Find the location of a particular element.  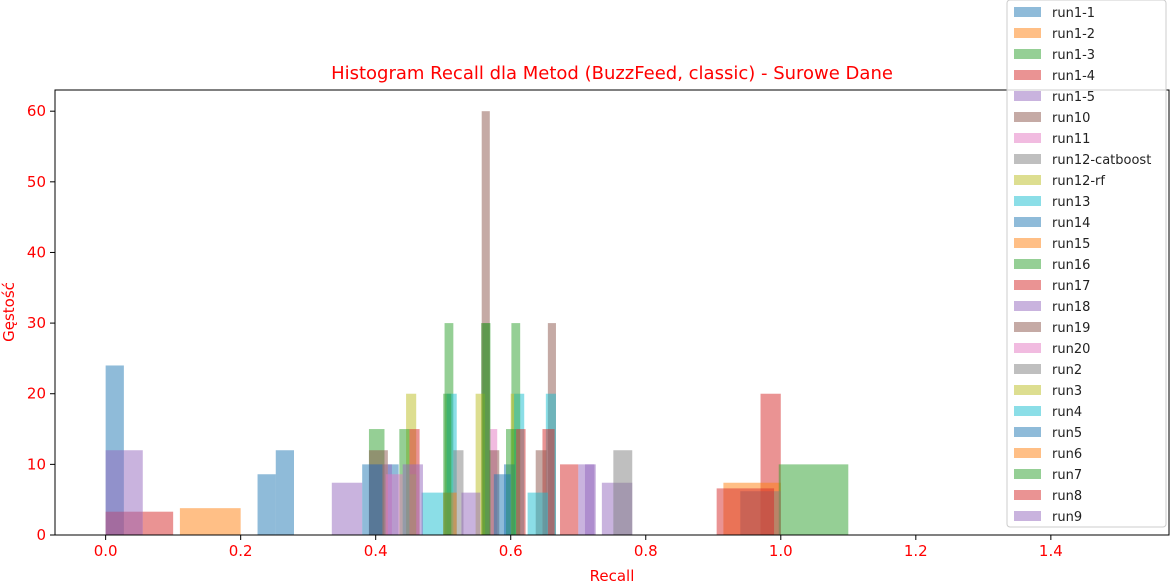

y-tick-label: 50 is located at coordinates (36, 182).